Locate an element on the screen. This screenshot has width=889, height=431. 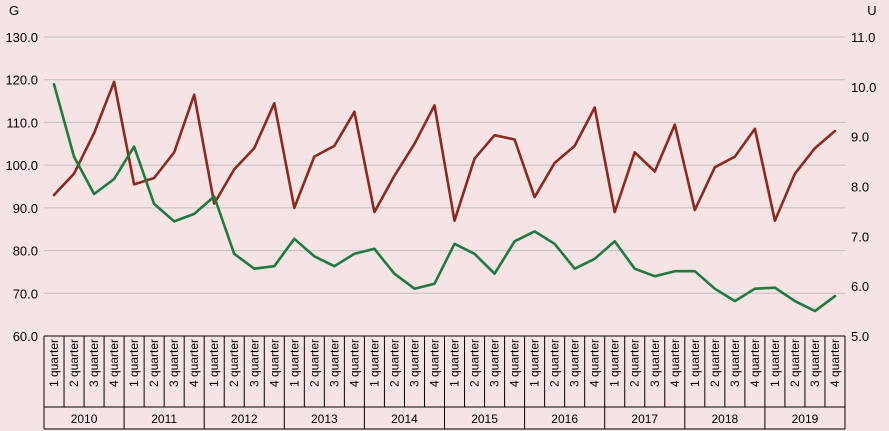
year-label: 2013 is located at coordinates (324, 419).